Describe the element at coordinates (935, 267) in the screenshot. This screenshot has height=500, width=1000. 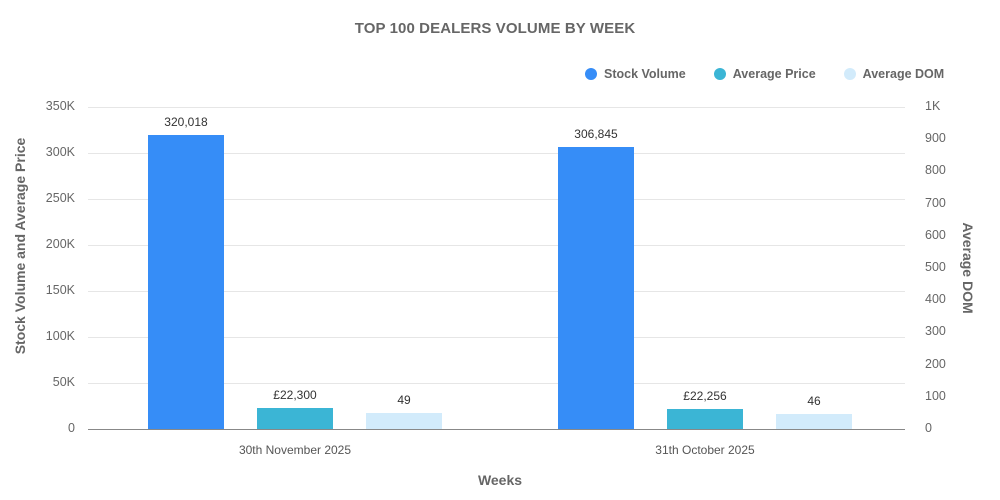
I see `y-right-tick: 500` at that location.